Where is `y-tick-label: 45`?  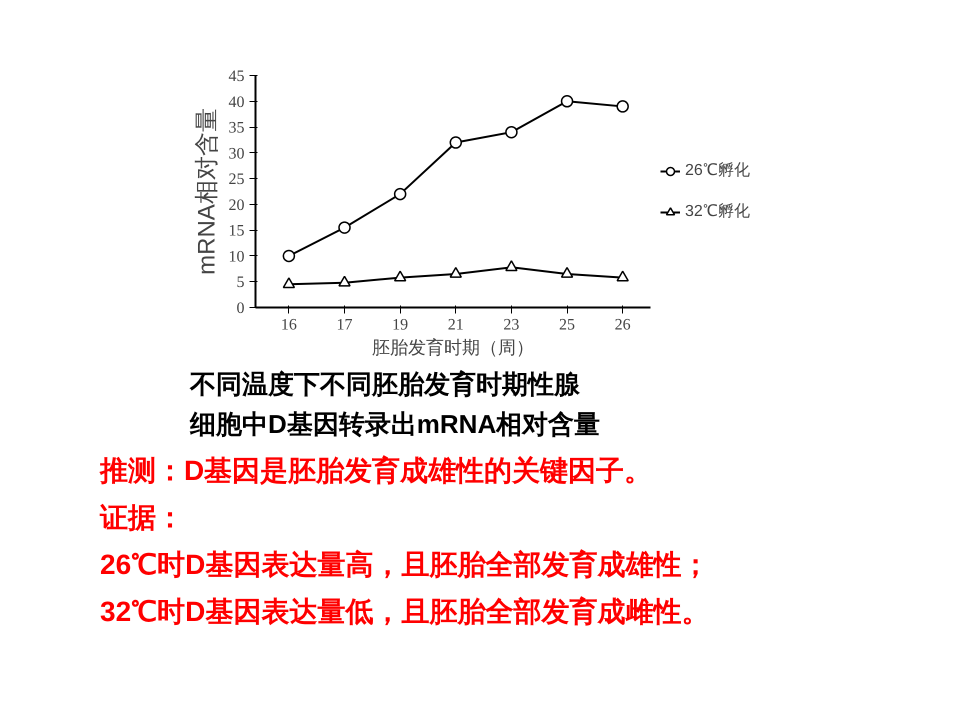
y-tick-label: 45 is located at coordinates (236, 76).